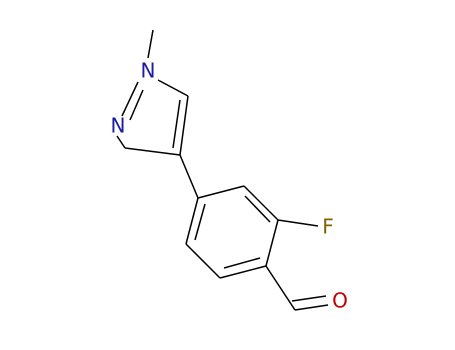 This screenshot has width=455, height=350. Describe the element at coordinates (118, 126) in the screenshot. I see `atom-n2: N` at that location.